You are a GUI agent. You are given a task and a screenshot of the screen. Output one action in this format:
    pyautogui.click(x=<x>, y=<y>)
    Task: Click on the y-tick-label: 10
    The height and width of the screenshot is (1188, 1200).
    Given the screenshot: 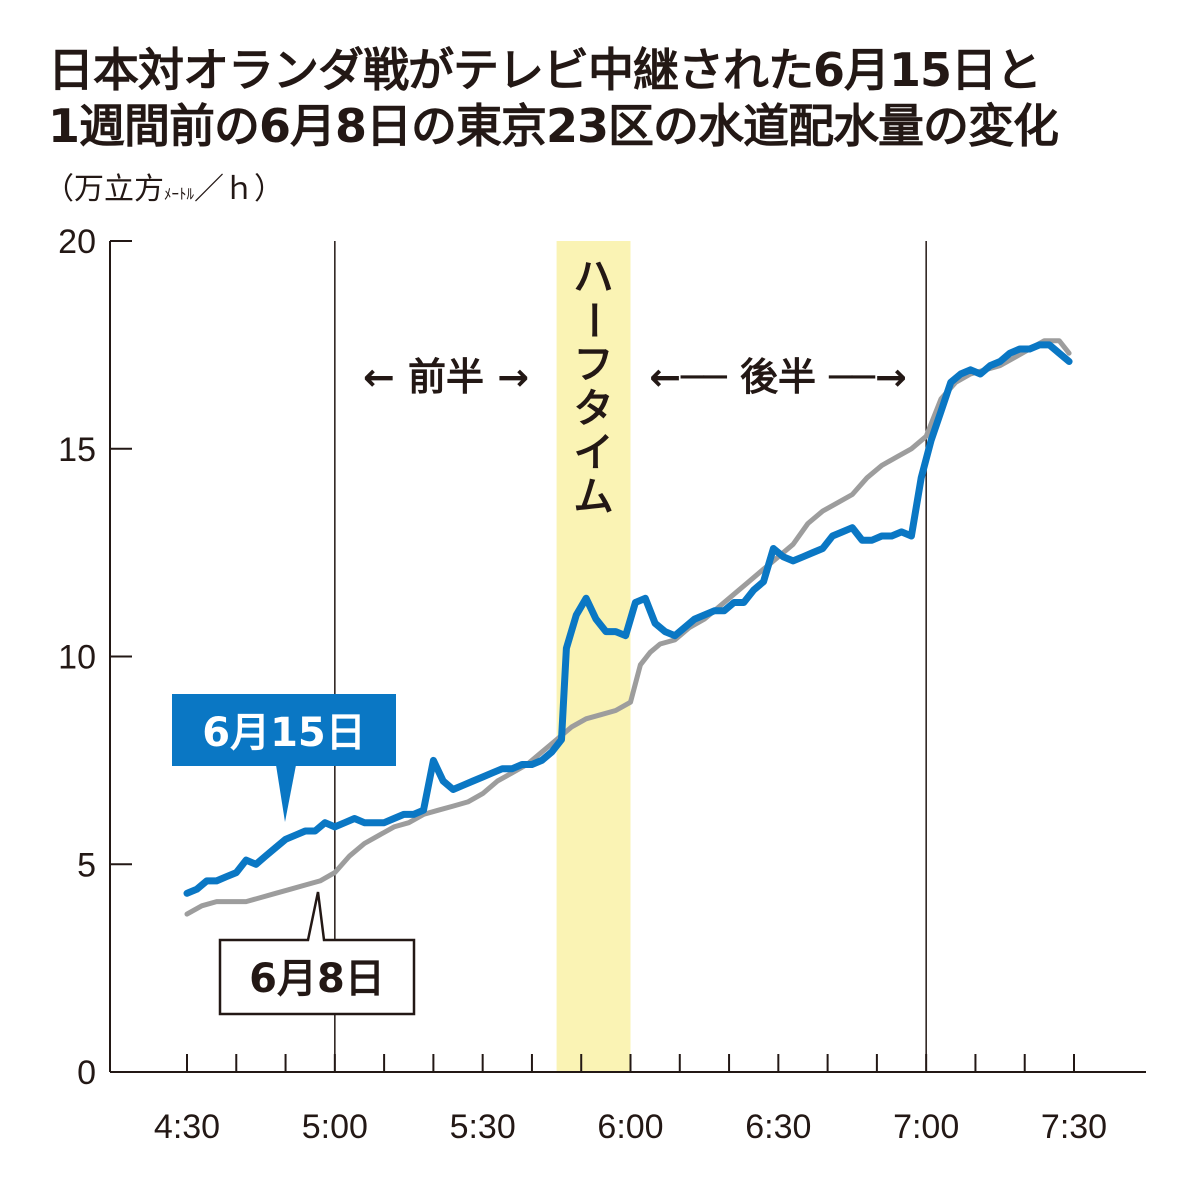 What is the action you would take?
    pyautogui.click(x=77, y=658)
    